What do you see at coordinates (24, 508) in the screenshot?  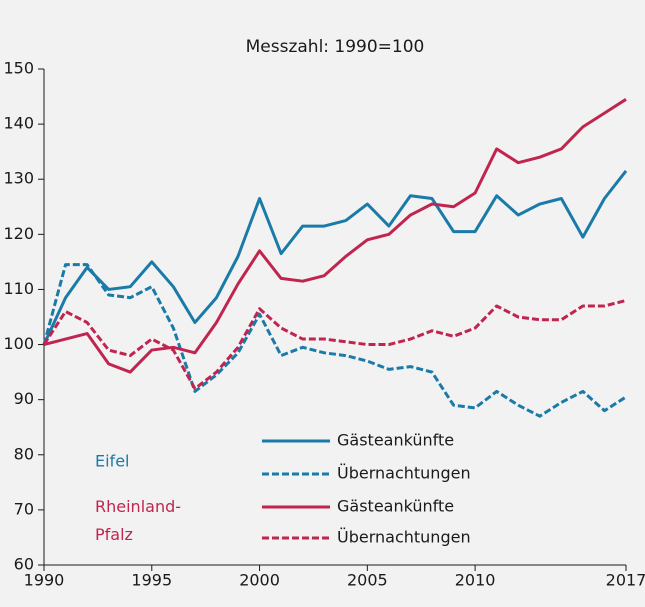 I see `y-tick-label: 70` at bounding box center [24, 508].